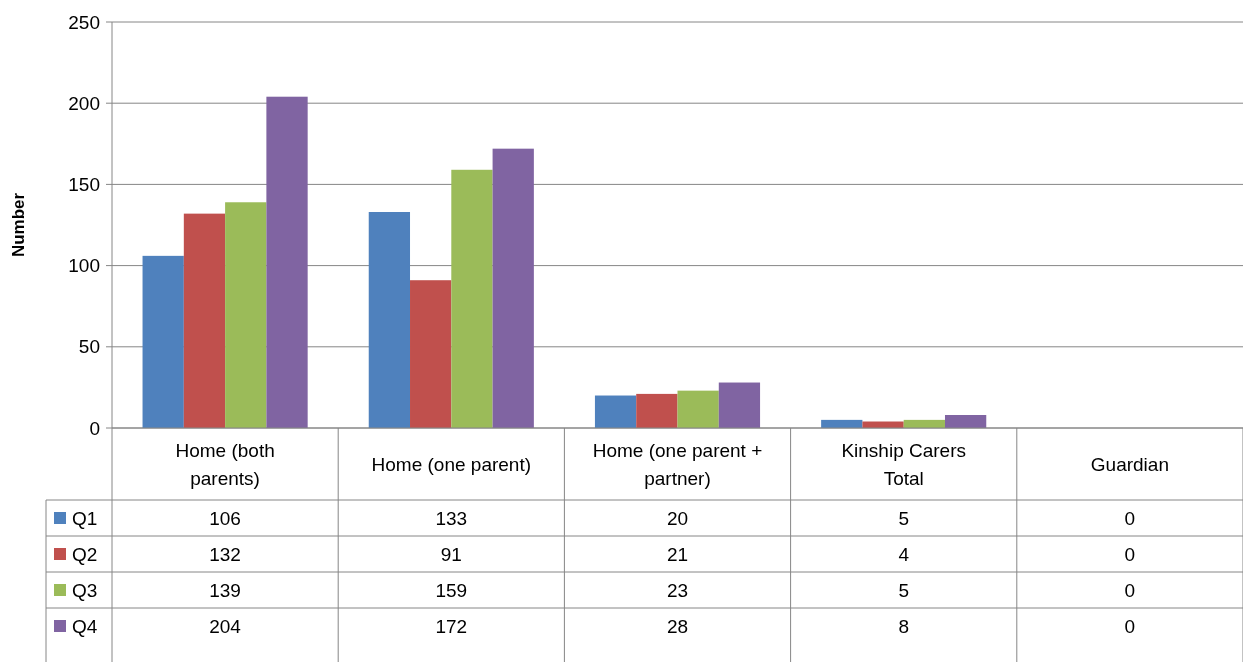  I want to click on legend-label: Q1, so click(85, 518).